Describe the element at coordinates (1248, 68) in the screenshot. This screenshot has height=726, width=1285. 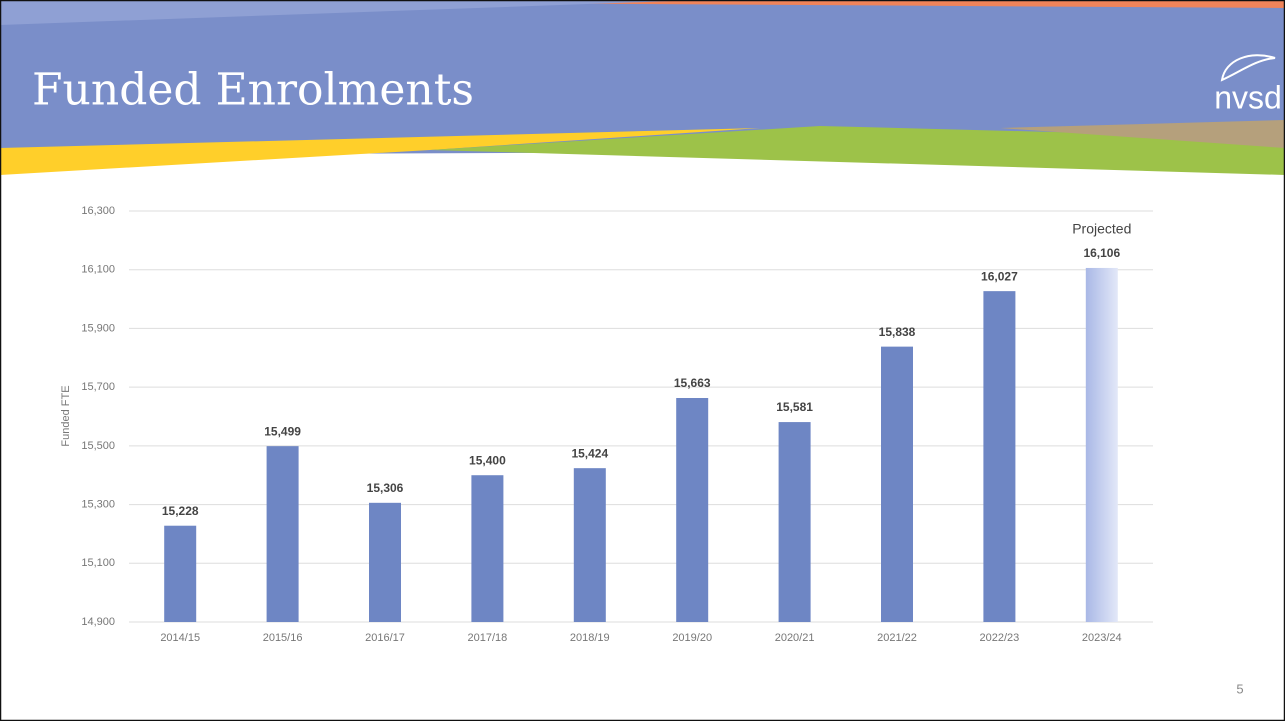
I see `logo-leaf` at that location.